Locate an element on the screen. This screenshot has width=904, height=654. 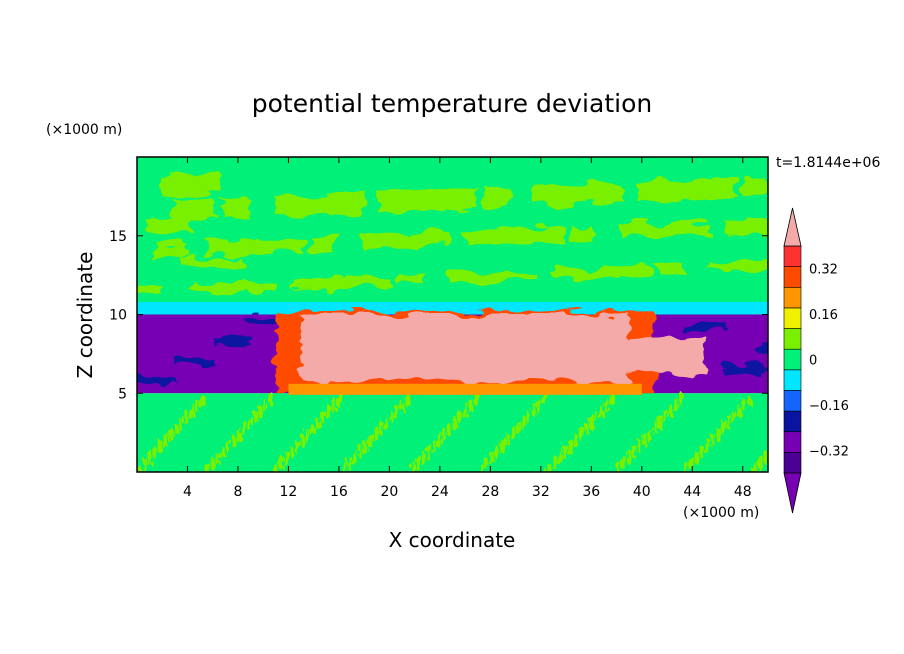
colorbar: 0.32 0.16 0 −0.16 −0.32 is located at coordinates (816, 360).